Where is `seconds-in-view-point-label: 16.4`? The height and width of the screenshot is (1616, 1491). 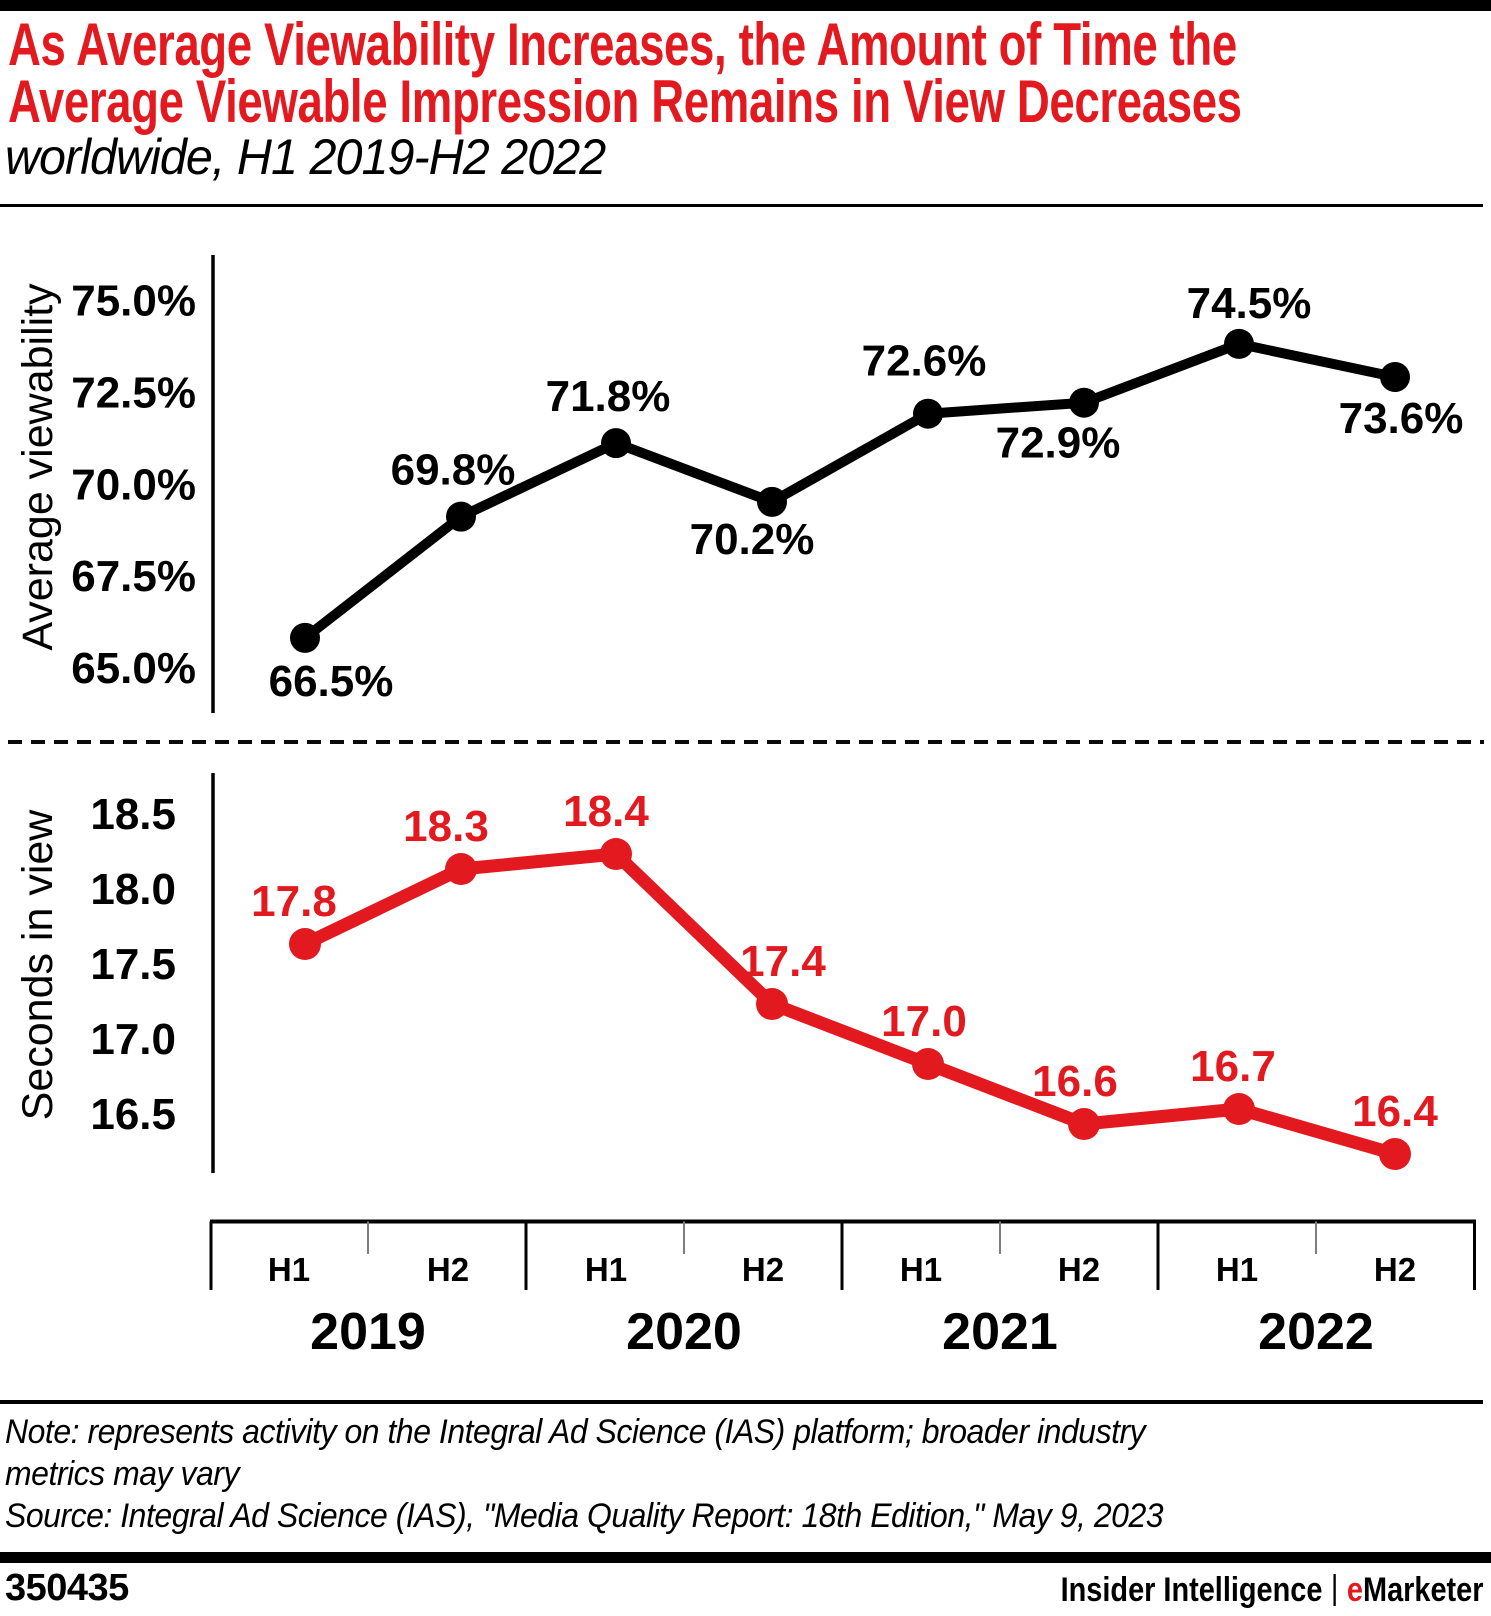
seconds-in-view-point-label: 16.4 is located at coordinates (1395, 1111).